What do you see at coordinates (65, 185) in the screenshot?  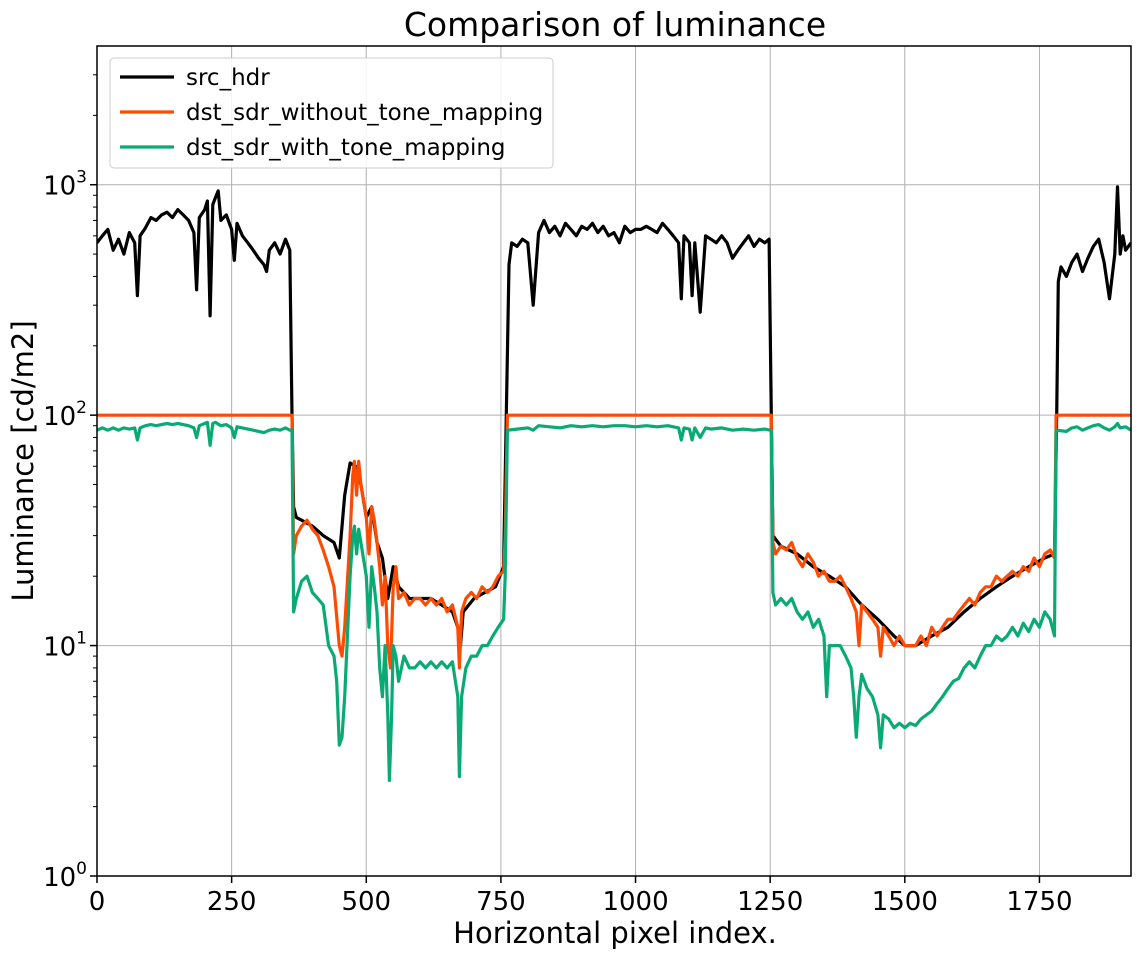 I see `y-tick-label: 10³` at bounding box center [65, 185].